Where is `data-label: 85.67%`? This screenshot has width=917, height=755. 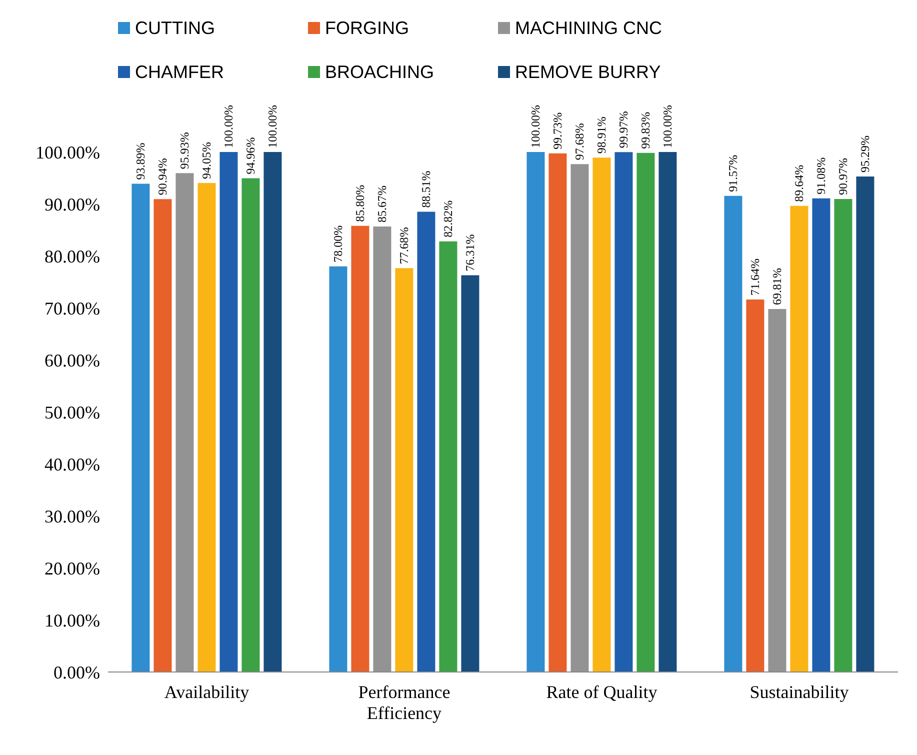 data-label: 85.67% is located at coordinates (382, 204).